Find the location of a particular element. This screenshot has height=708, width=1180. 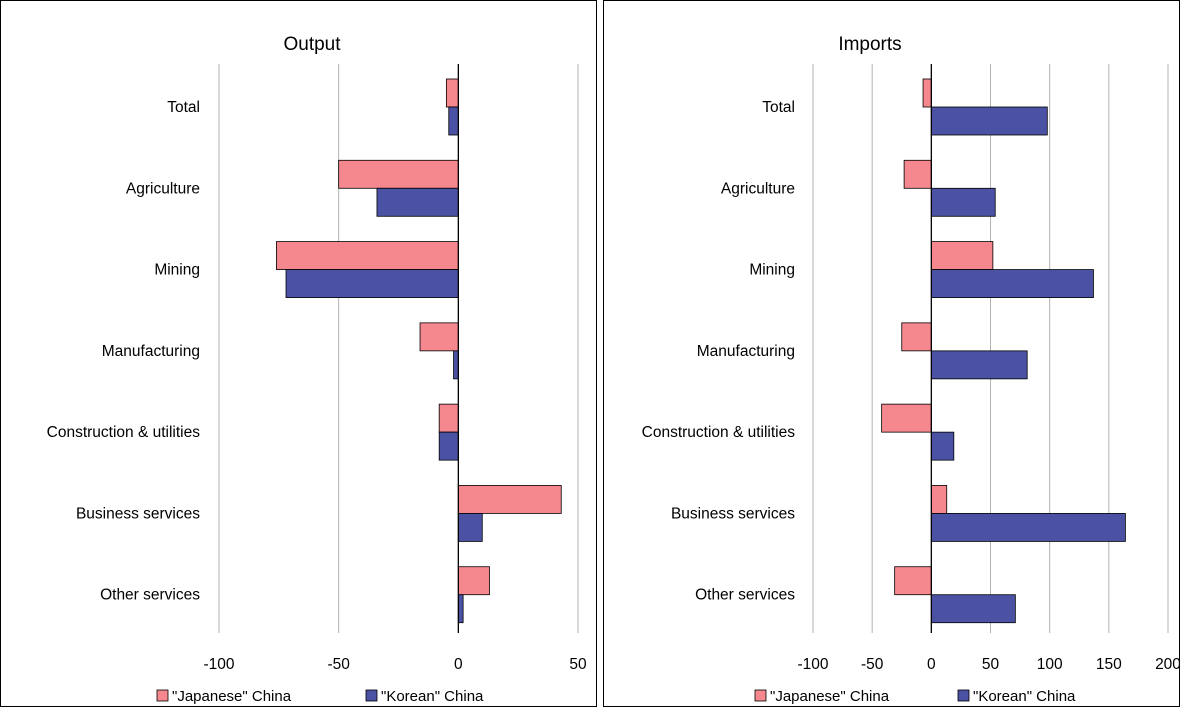

chart-title: Imports is located at coordinates (869, 44).